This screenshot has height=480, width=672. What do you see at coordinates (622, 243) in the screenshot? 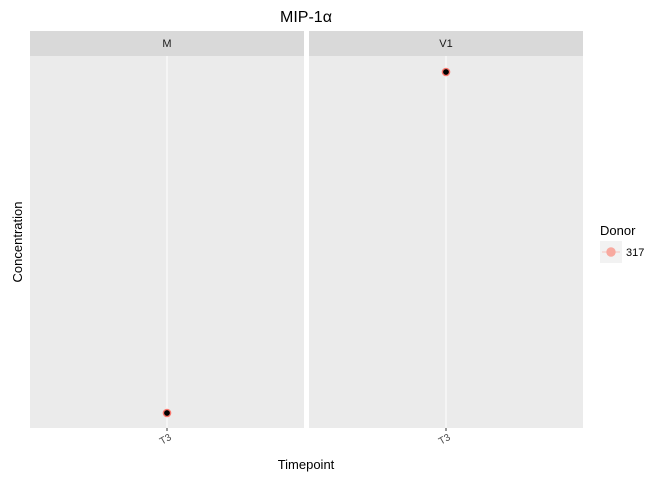
I see `legend: Donor 317` at bounding box center [622, 243].